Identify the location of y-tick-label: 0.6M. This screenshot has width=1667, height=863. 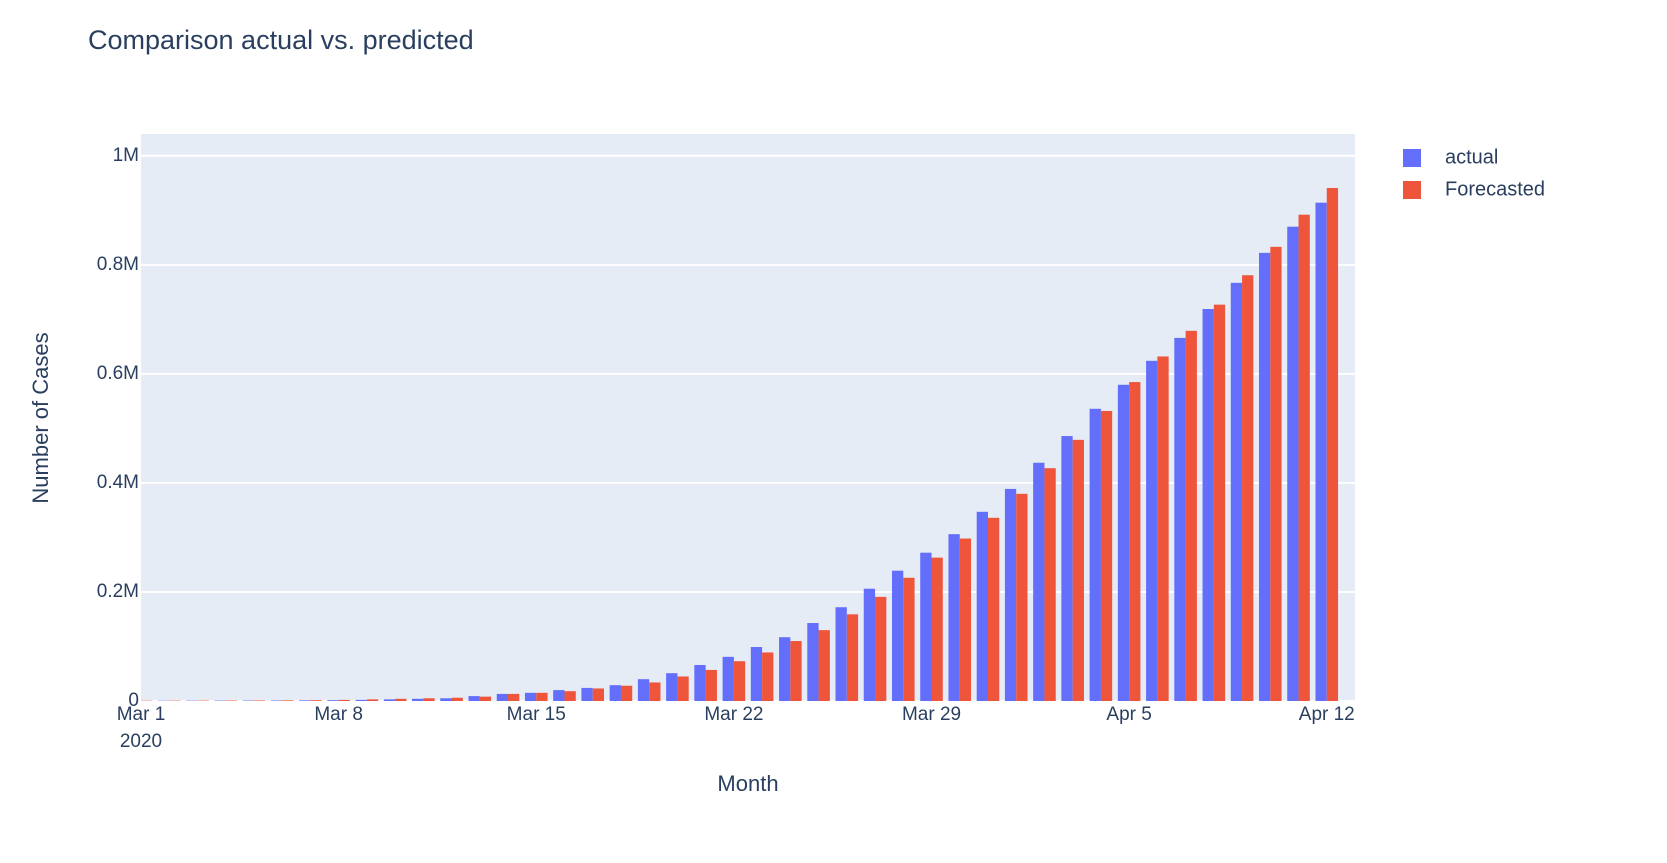
(118, 373).